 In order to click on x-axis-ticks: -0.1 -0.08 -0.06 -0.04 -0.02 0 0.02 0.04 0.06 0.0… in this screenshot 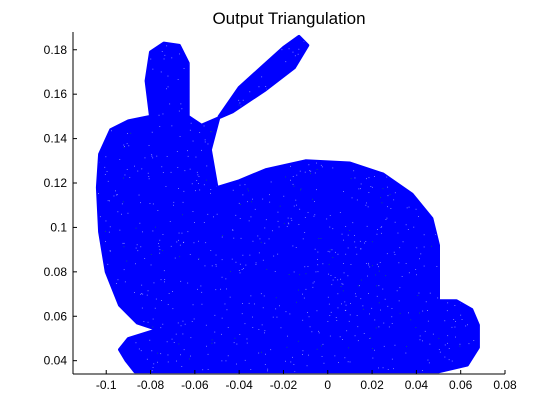, I will do `click(306, 381)`.